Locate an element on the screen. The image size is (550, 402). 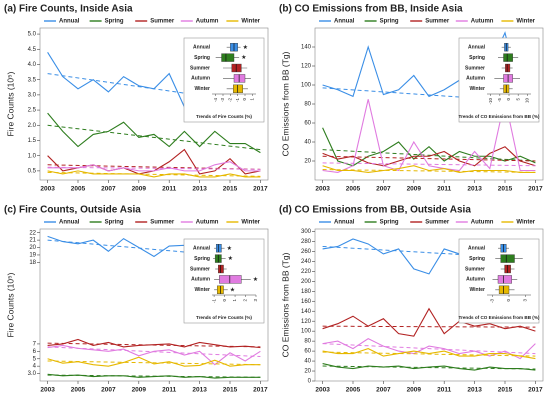
x-tick-label: 2015 is located at coordinates (505, 189).